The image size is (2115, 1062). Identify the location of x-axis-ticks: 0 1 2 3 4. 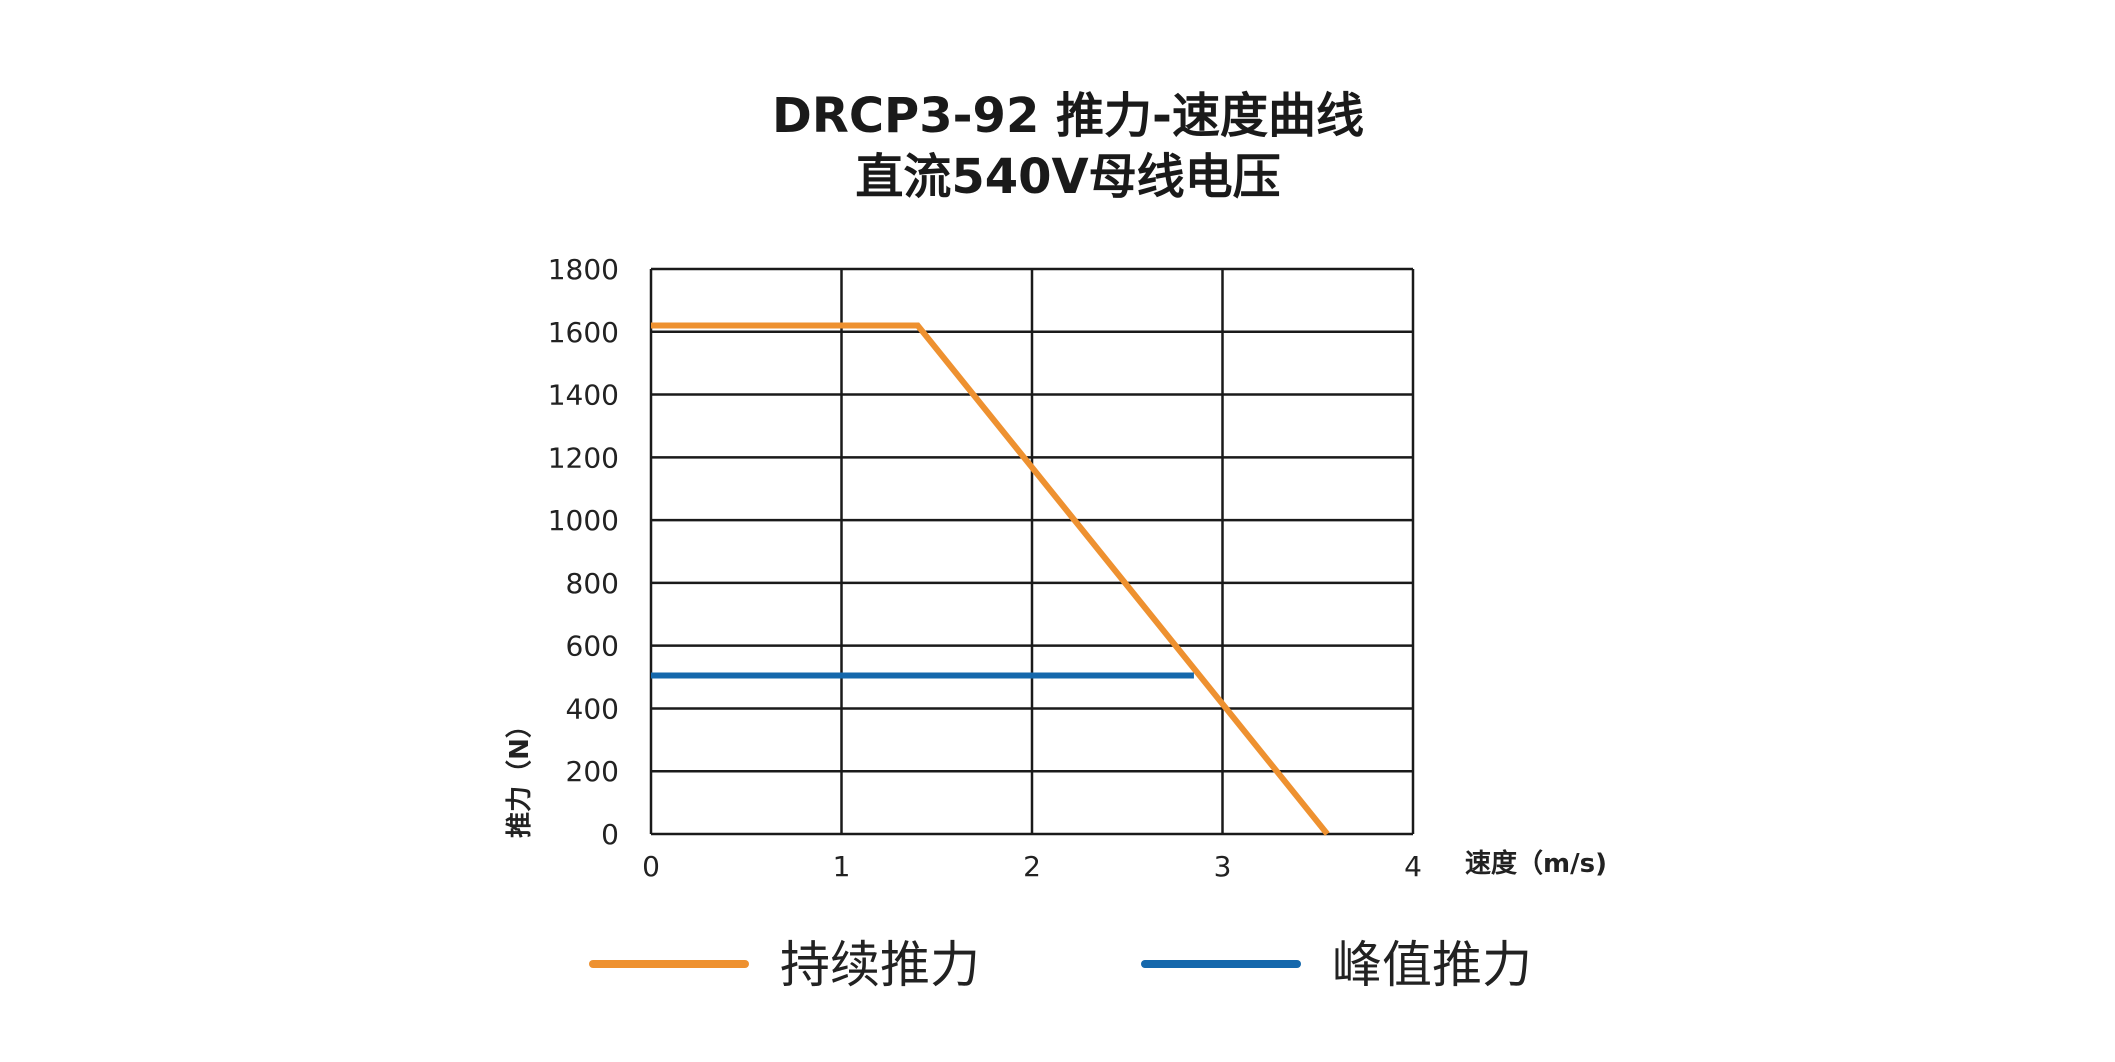
(1032, 866).